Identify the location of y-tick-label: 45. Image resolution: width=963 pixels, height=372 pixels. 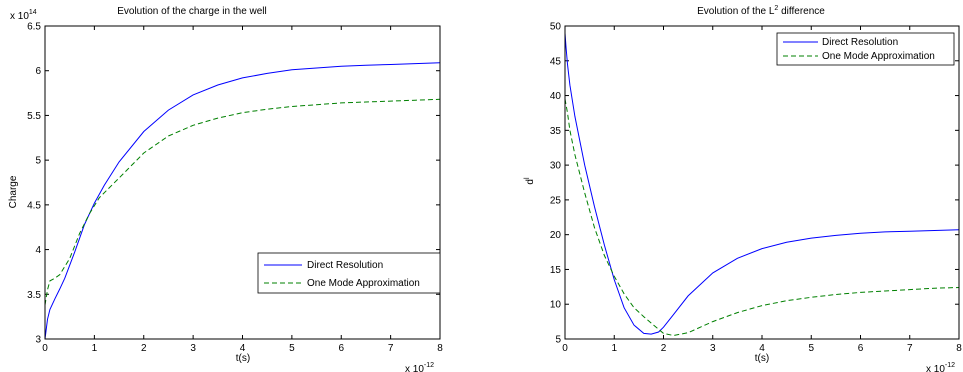
(556, 61).